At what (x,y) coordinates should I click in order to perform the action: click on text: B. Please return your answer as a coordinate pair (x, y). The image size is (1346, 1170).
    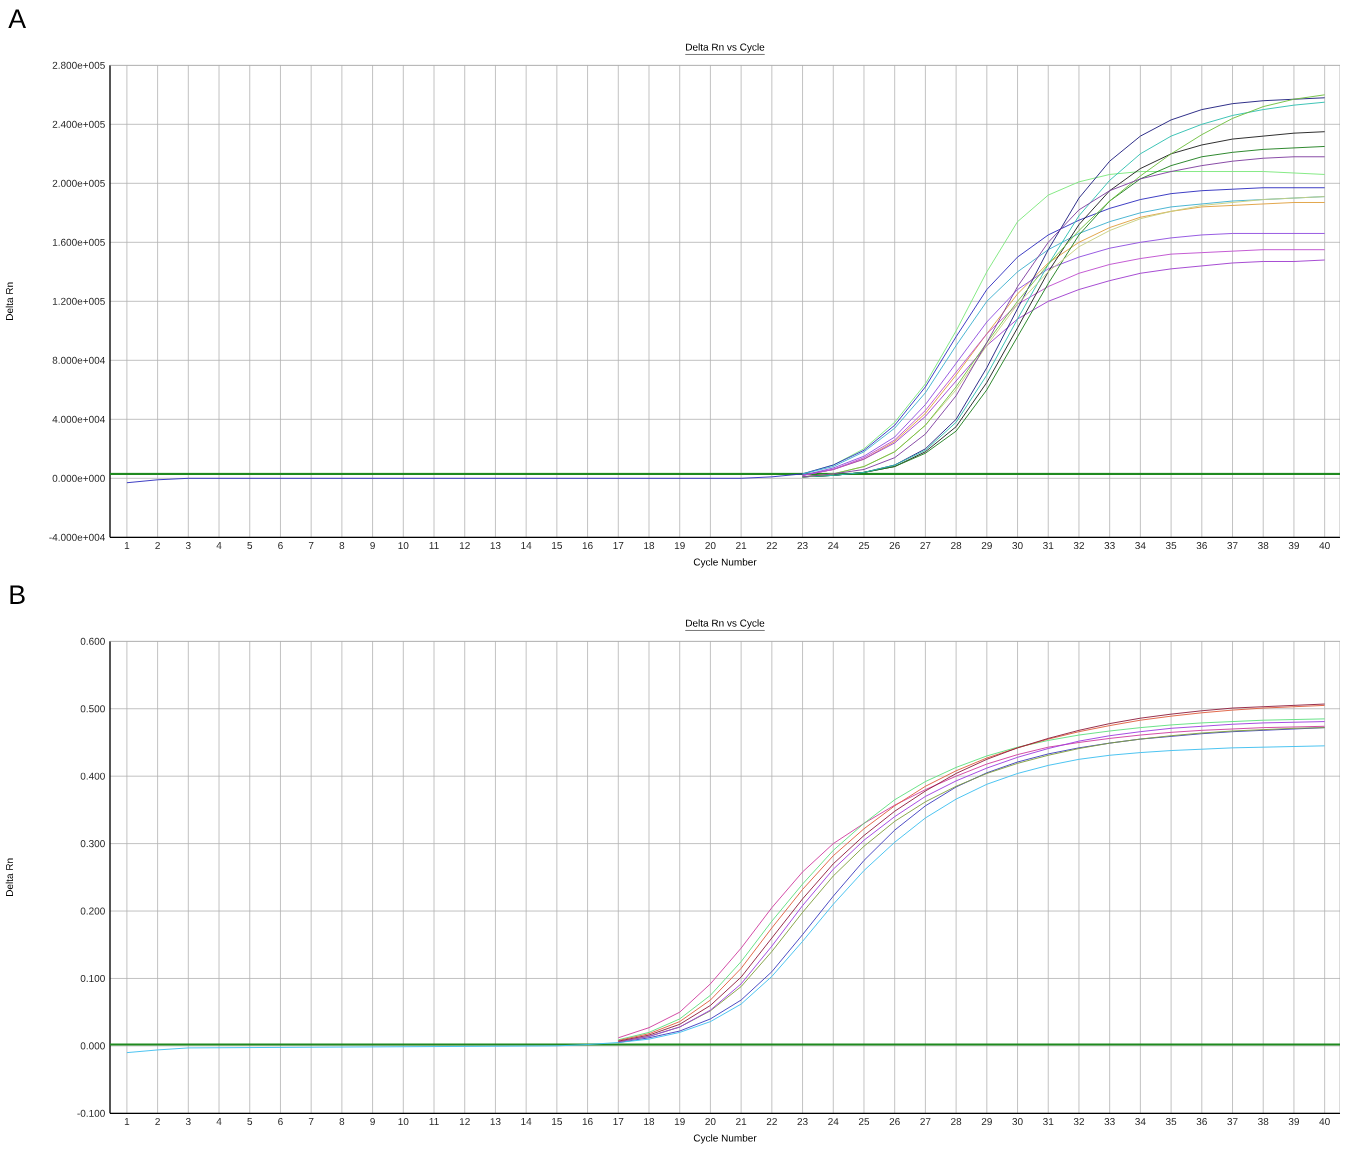
    Looking at the image, I should click on (17, 594).